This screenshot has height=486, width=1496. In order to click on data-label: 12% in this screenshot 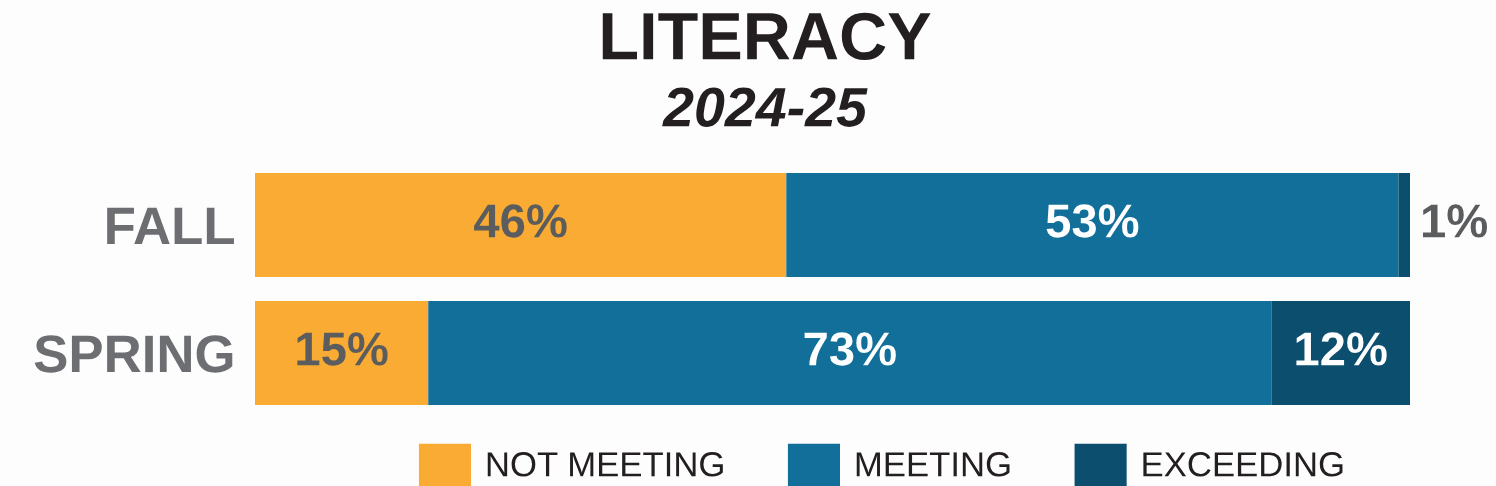, I will do `click(1341, 349)`.